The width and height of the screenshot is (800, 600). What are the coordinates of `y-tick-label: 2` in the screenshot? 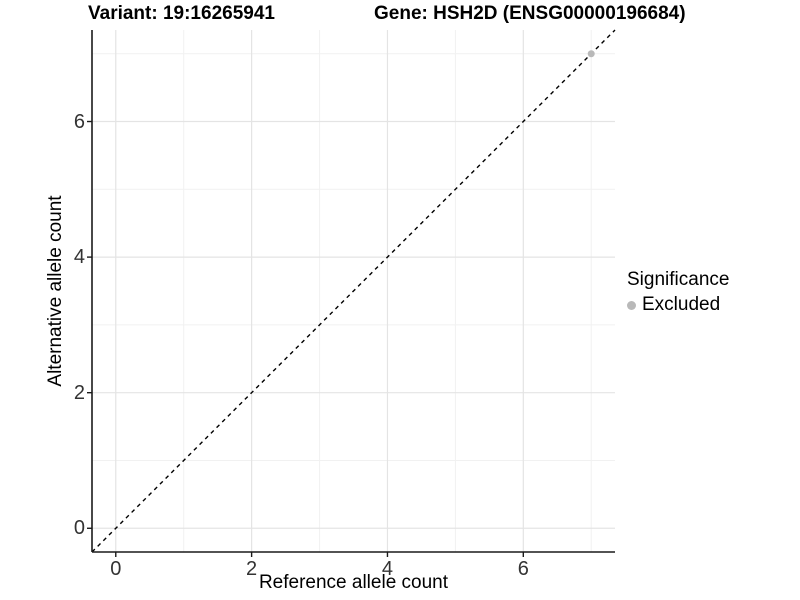 It's located at (79, 392).